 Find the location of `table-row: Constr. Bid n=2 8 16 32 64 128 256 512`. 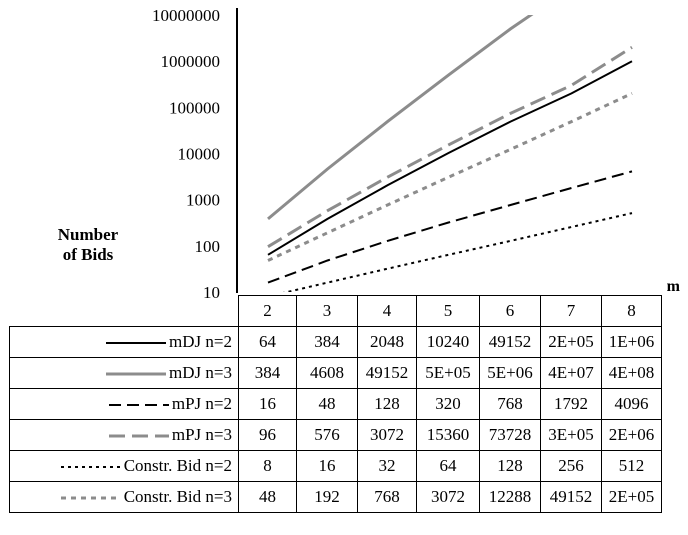

table-row: Constr. Bid n=2 8 16 32 64 128 256 512 is located at coordinates (335, 466).